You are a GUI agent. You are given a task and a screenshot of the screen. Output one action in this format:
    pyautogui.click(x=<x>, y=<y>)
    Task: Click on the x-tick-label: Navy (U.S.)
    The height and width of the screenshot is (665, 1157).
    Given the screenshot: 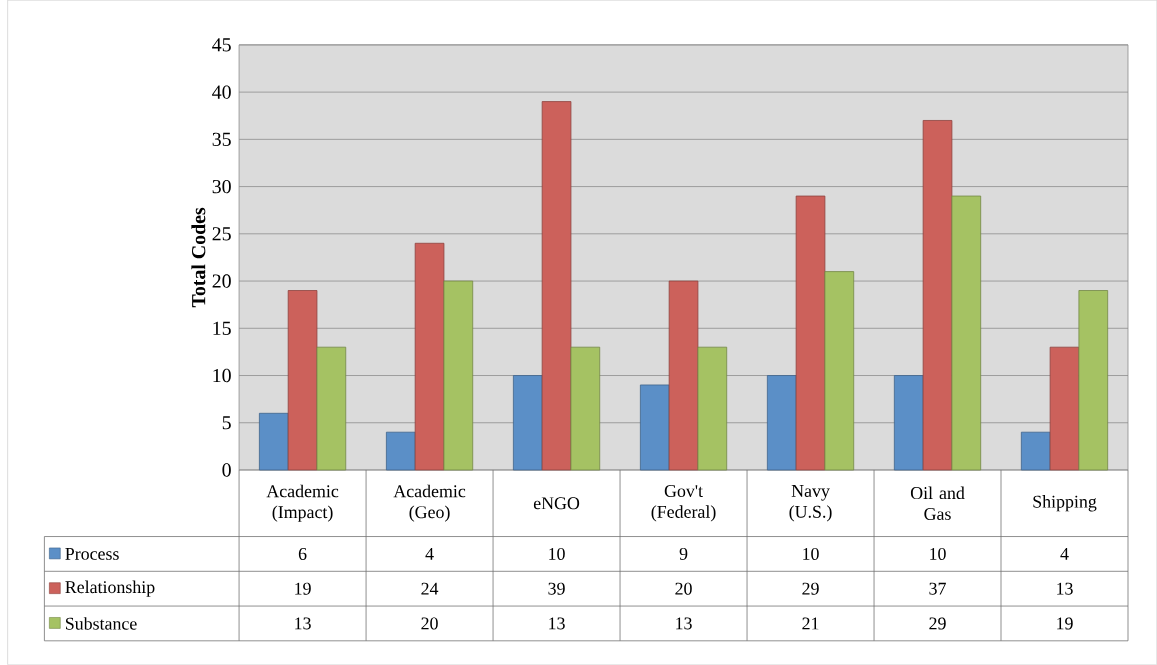 What is the action you would take?
    pyautogui.click(x=810, y=503)
    